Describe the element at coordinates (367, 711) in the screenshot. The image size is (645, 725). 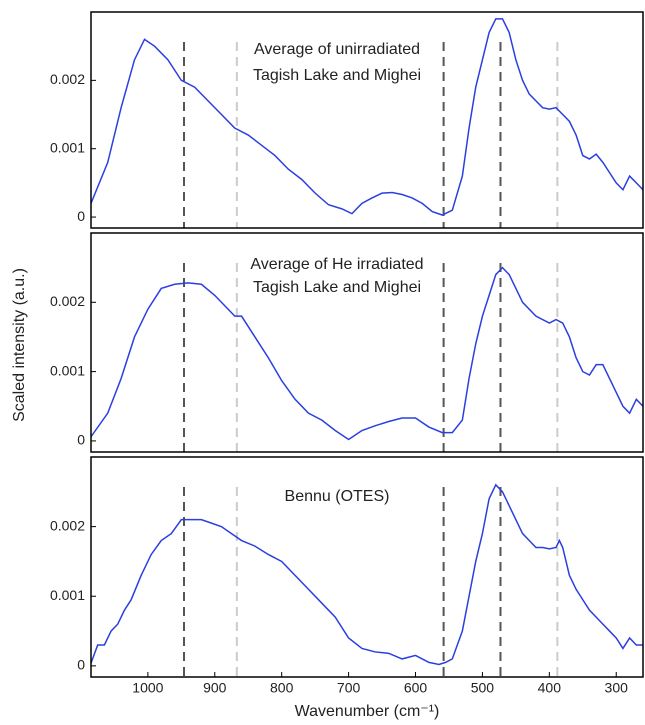
I see `x-axis-label: Wavenumber (cm⁻¹)` at that location.